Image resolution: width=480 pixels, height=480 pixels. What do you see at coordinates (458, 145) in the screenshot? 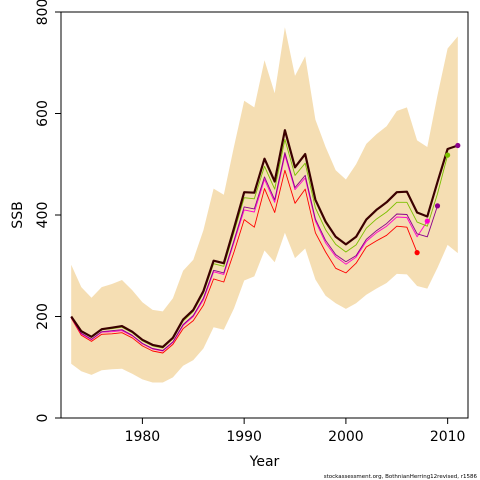
I see `series-end-point-main` at bounding box center [458, 145].